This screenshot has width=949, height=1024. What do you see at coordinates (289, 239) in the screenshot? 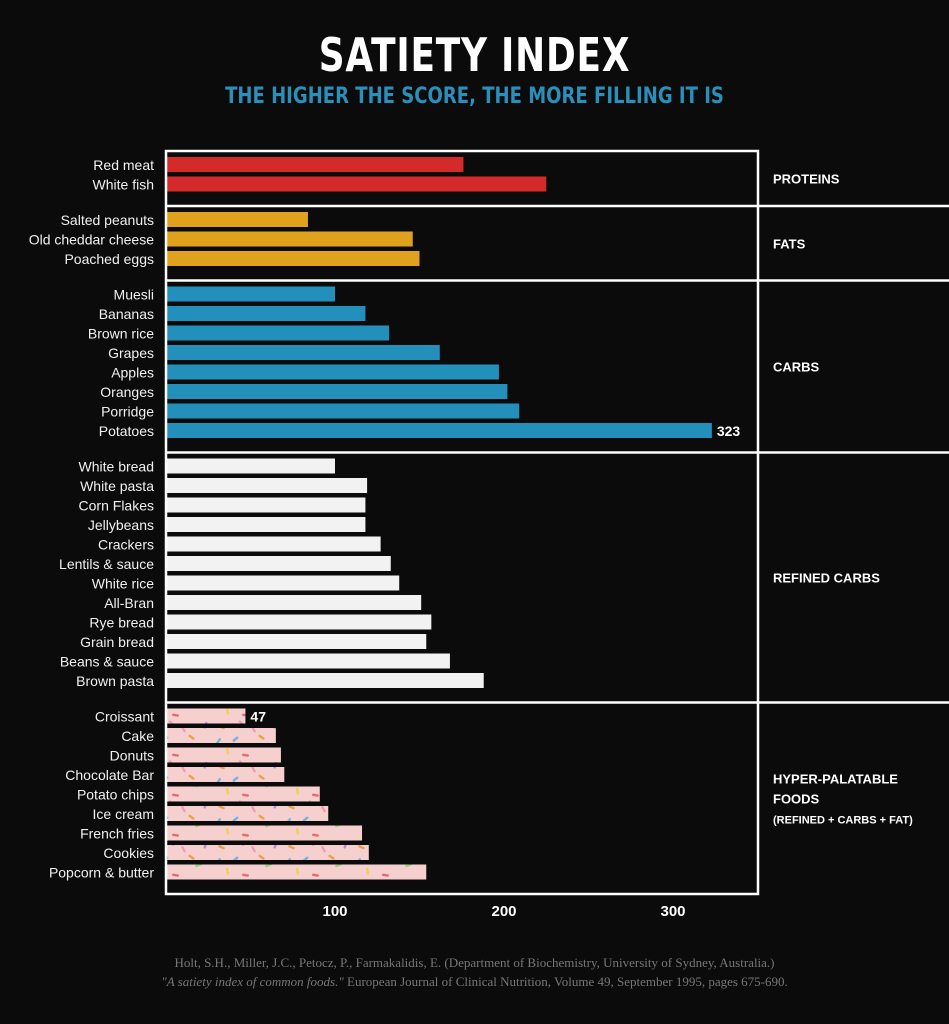
I see `bar-old-cheddar-cheese` at bounding box center [289, 239].